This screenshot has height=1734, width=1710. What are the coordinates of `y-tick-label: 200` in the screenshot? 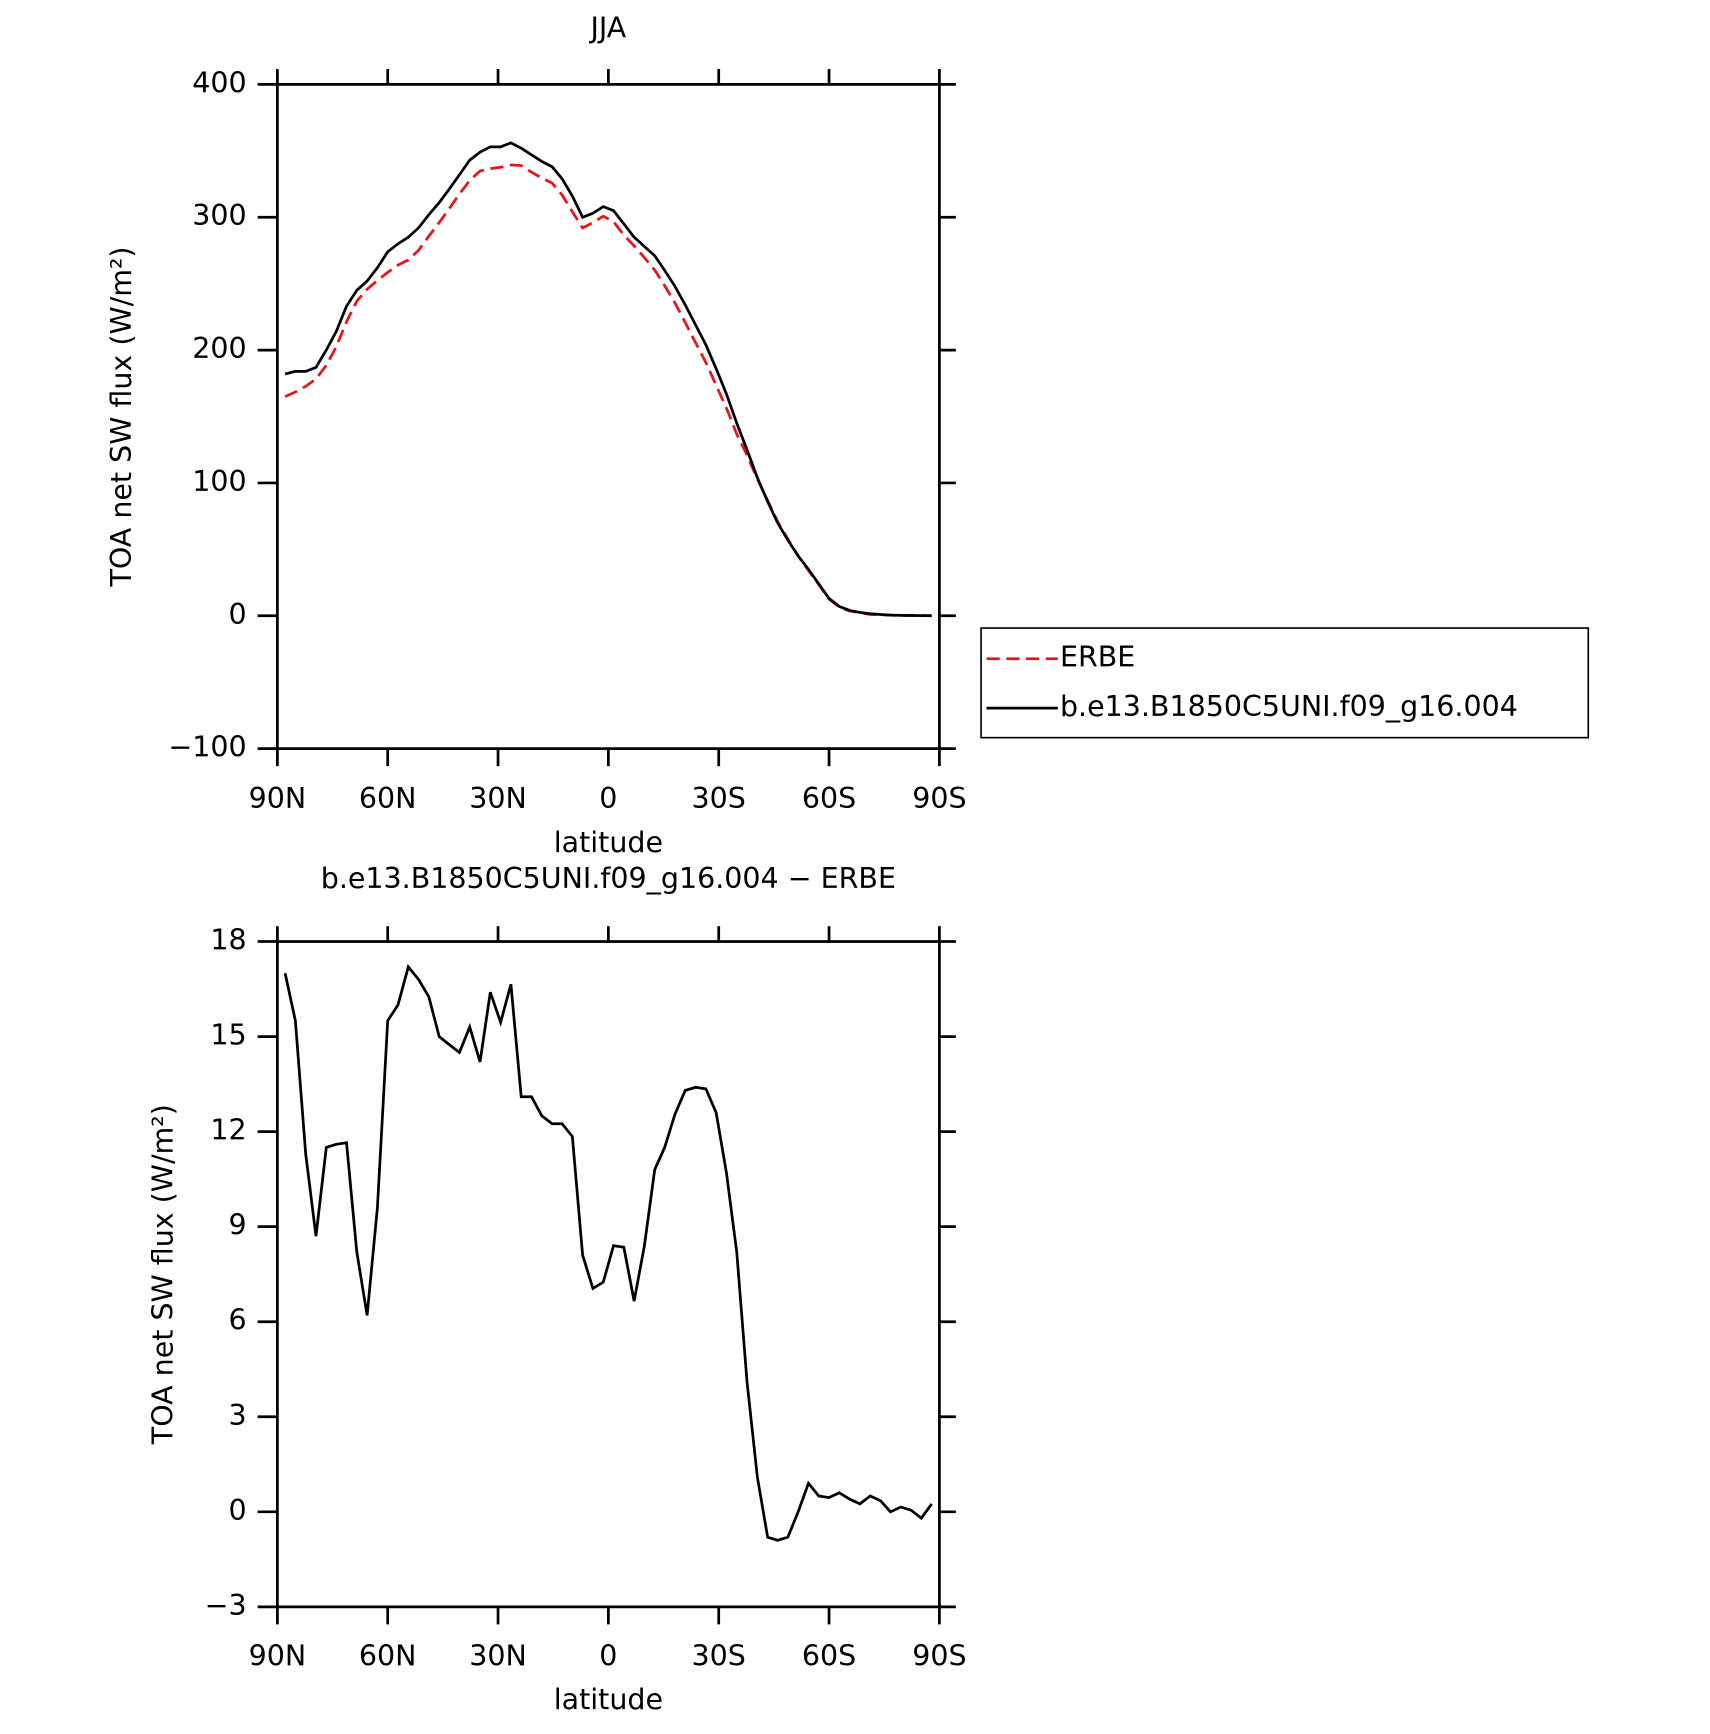 It's located at (219, 348).